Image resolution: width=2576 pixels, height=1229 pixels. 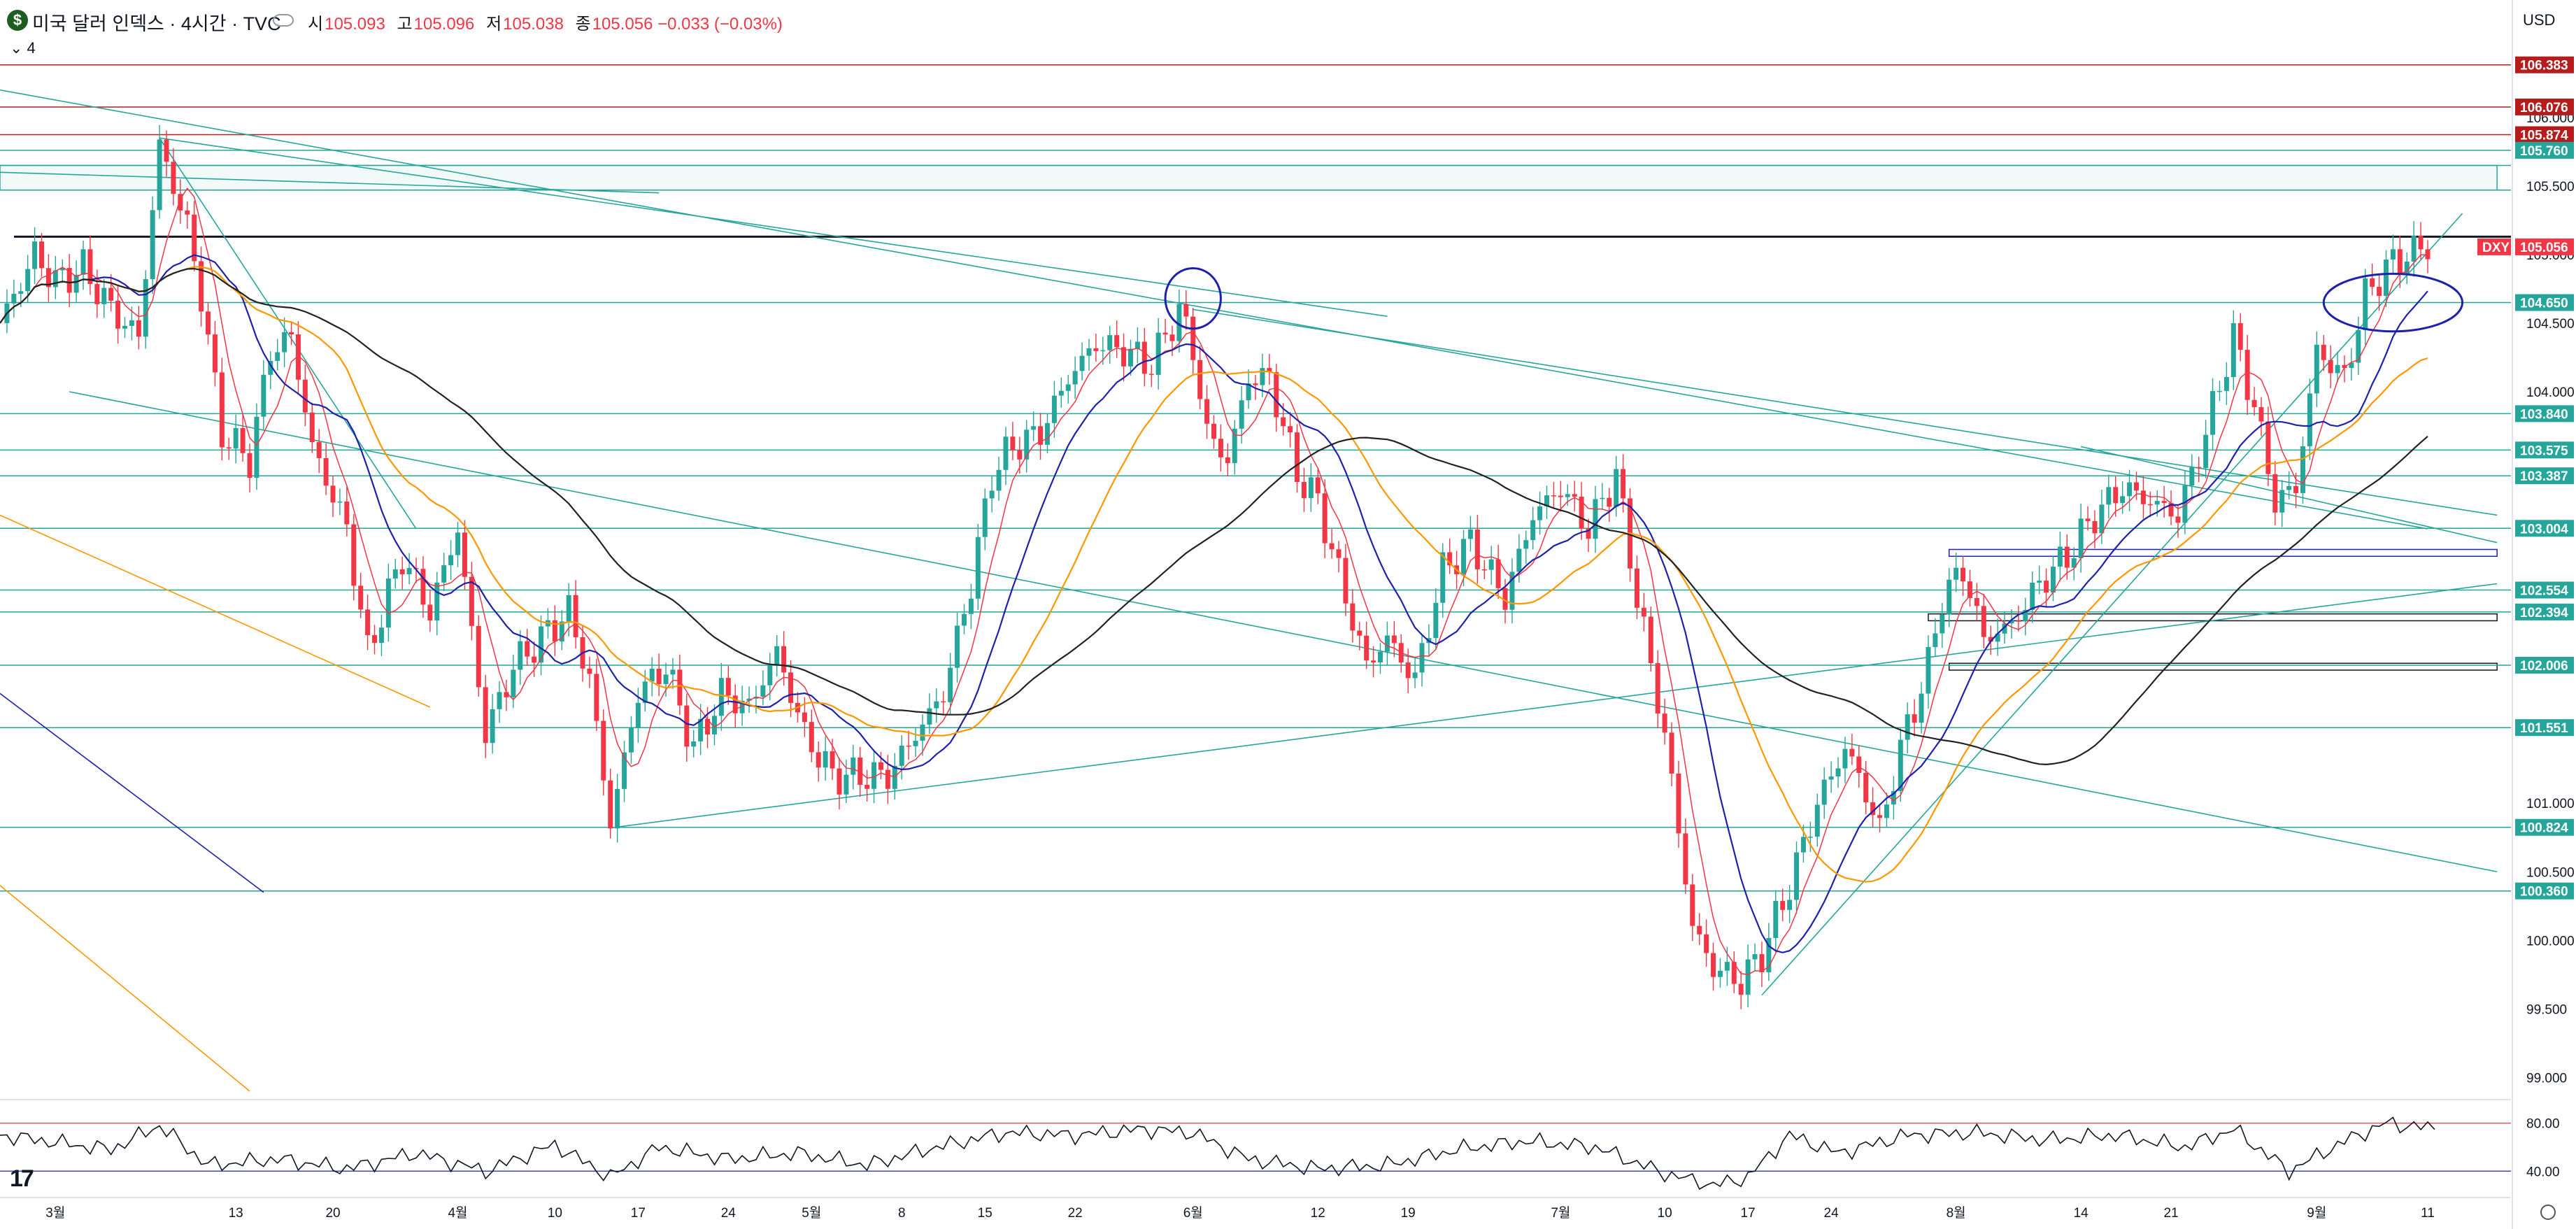 I want to click on level-tag-text: 101.551, so click(x=2544, y=729).